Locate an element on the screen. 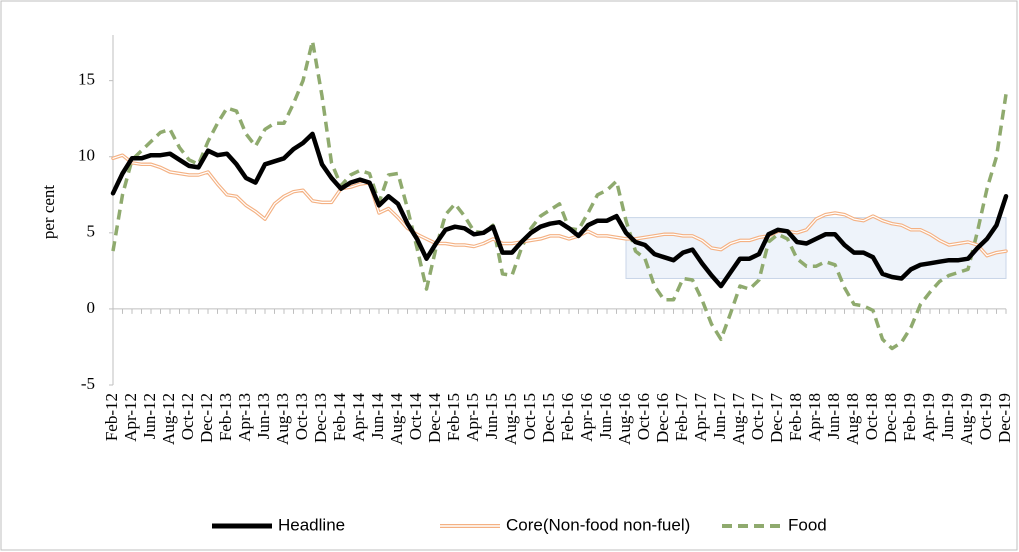  x-tick-label: Oct-14 is located at coordinates (415, 417).